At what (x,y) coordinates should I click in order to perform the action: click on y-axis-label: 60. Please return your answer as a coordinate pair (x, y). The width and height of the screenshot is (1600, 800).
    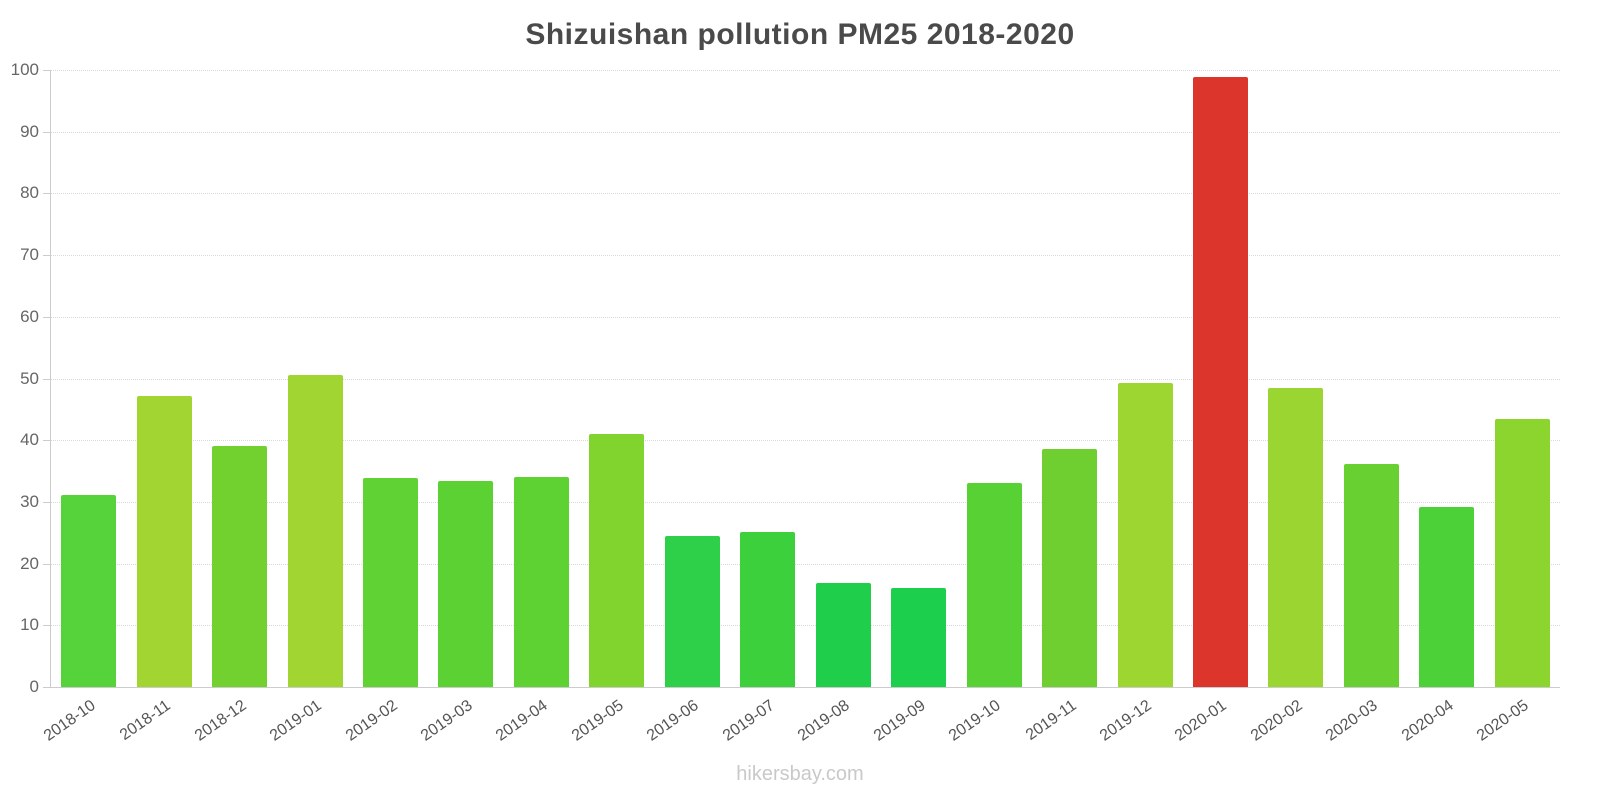
    Looking at the image, I should click on (29, 316).